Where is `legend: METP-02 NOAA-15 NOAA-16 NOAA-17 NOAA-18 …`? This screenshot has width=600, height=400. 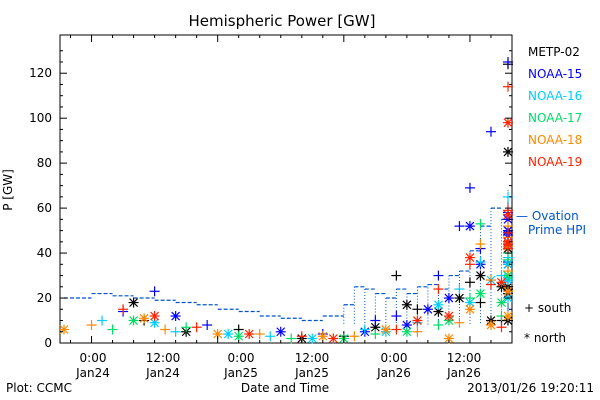
legend: METP-02 NOAA-15 NOAA-16 NOAA-17 NOAA-18 … is located at coordinates (551, 195).